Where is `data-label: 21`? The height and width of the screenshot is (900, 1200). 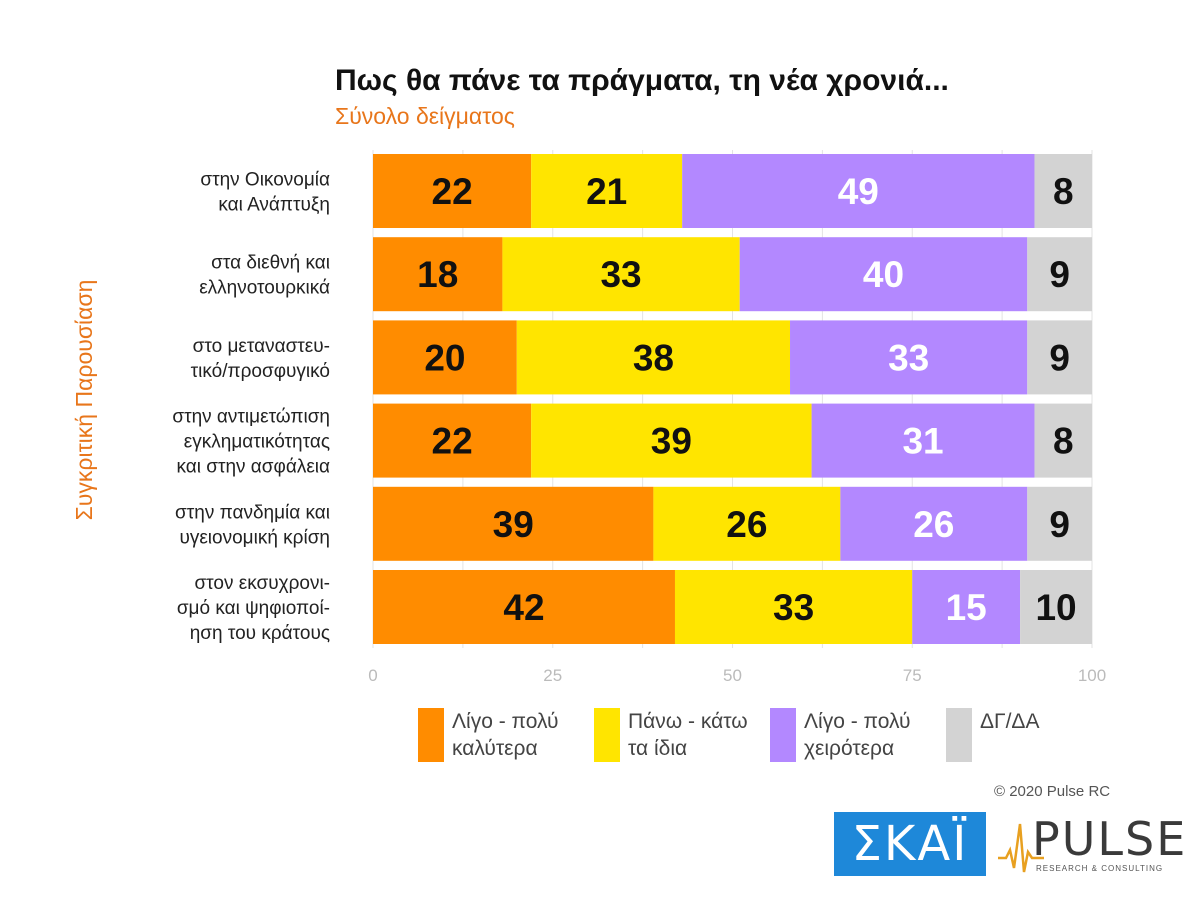
data-label: 21 is located at coordinates (606, 191).